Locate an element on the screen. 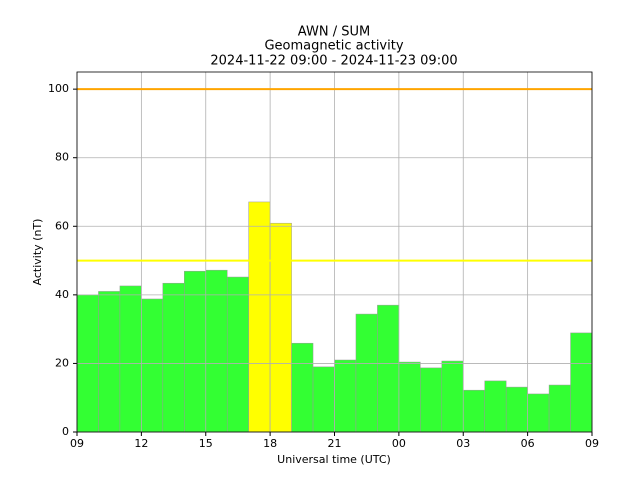 The height and width of the screenshot is (480, 640). x-tick-label: 12 is located at coordinates (141, 443).